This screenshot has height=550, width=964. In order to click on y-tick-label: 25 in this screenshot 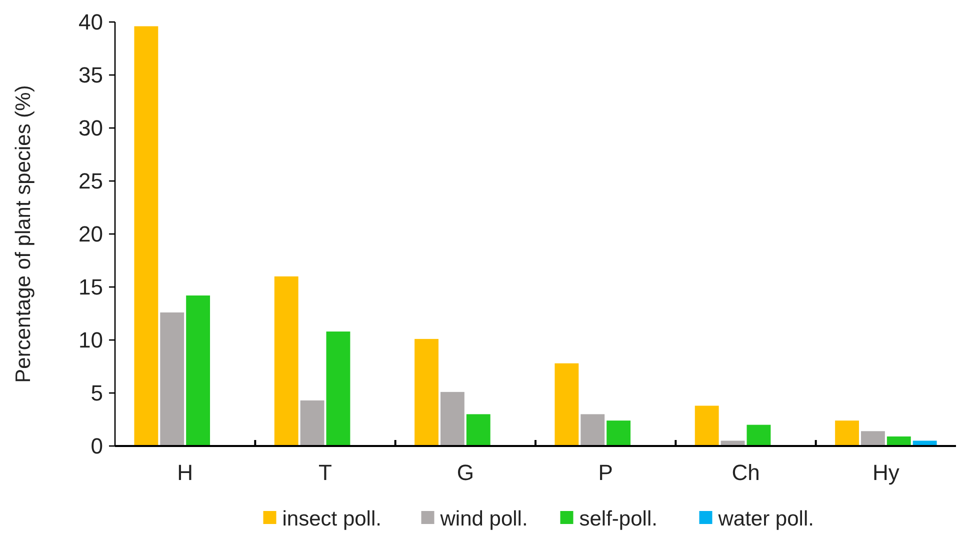, I will do `click(90, 181)`.